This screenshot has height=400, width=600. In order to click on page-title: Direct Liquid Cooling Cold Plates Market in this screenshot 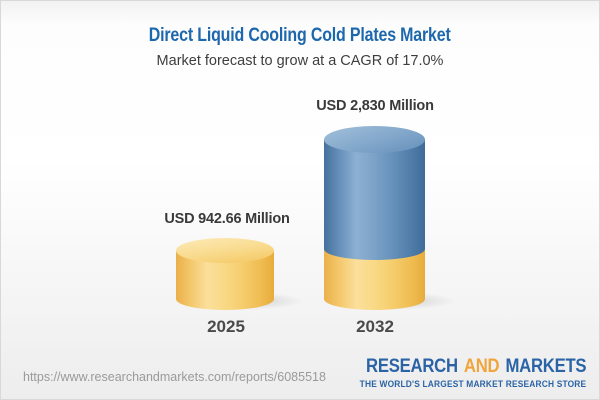, I will do `click(300, 36)`.